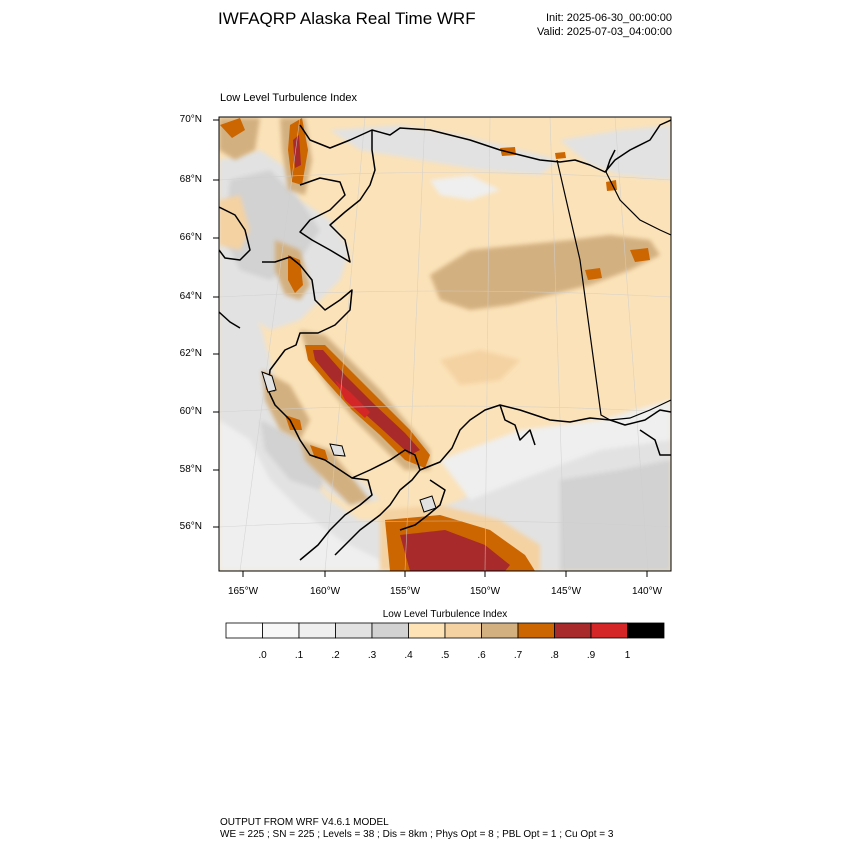  Describe the element at coordinates (627, 655) in the screenshot. I see `colorbar-label: 1` at that location.